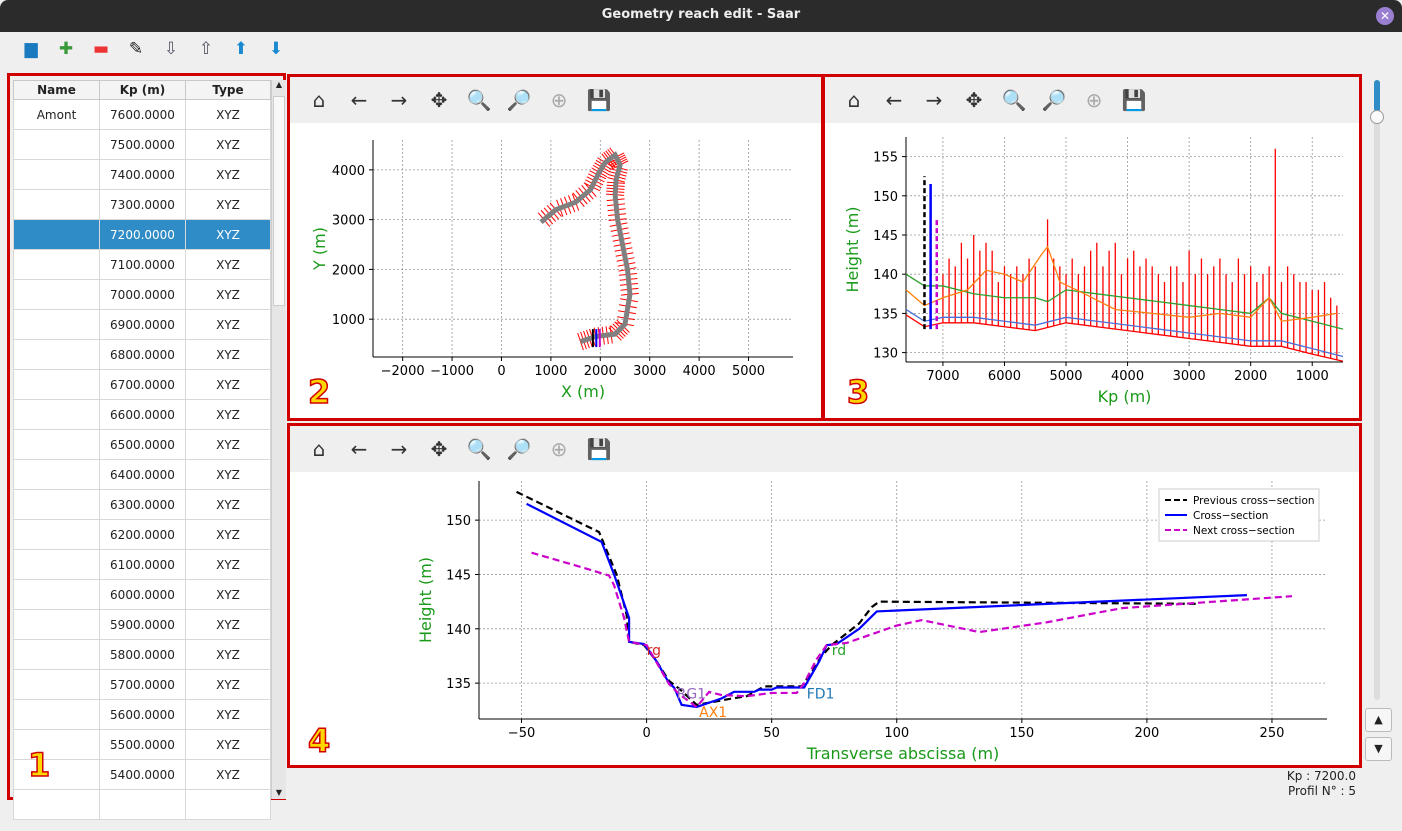  I want to click on cell-kp: 6500.0000, so click(142, 444).